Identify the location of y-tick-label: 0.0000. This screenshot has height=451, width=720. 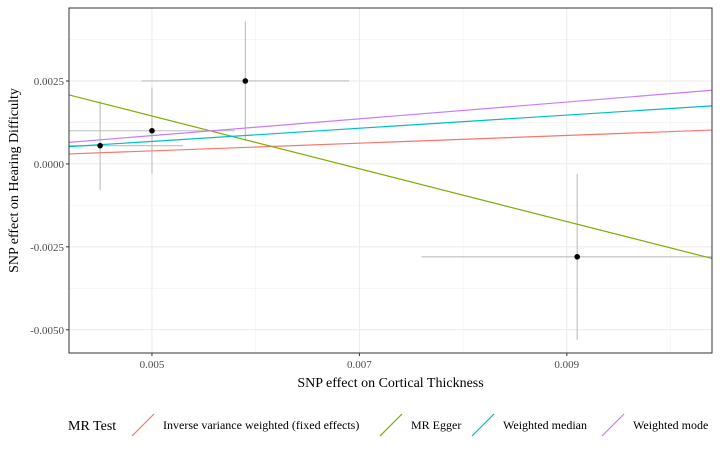
(49, 165).